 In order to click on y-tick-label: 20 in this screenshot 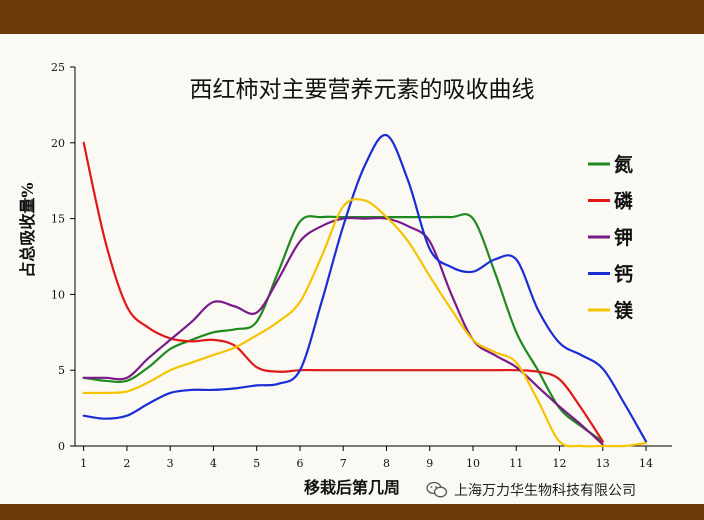, I will do `click(58, 143)`.